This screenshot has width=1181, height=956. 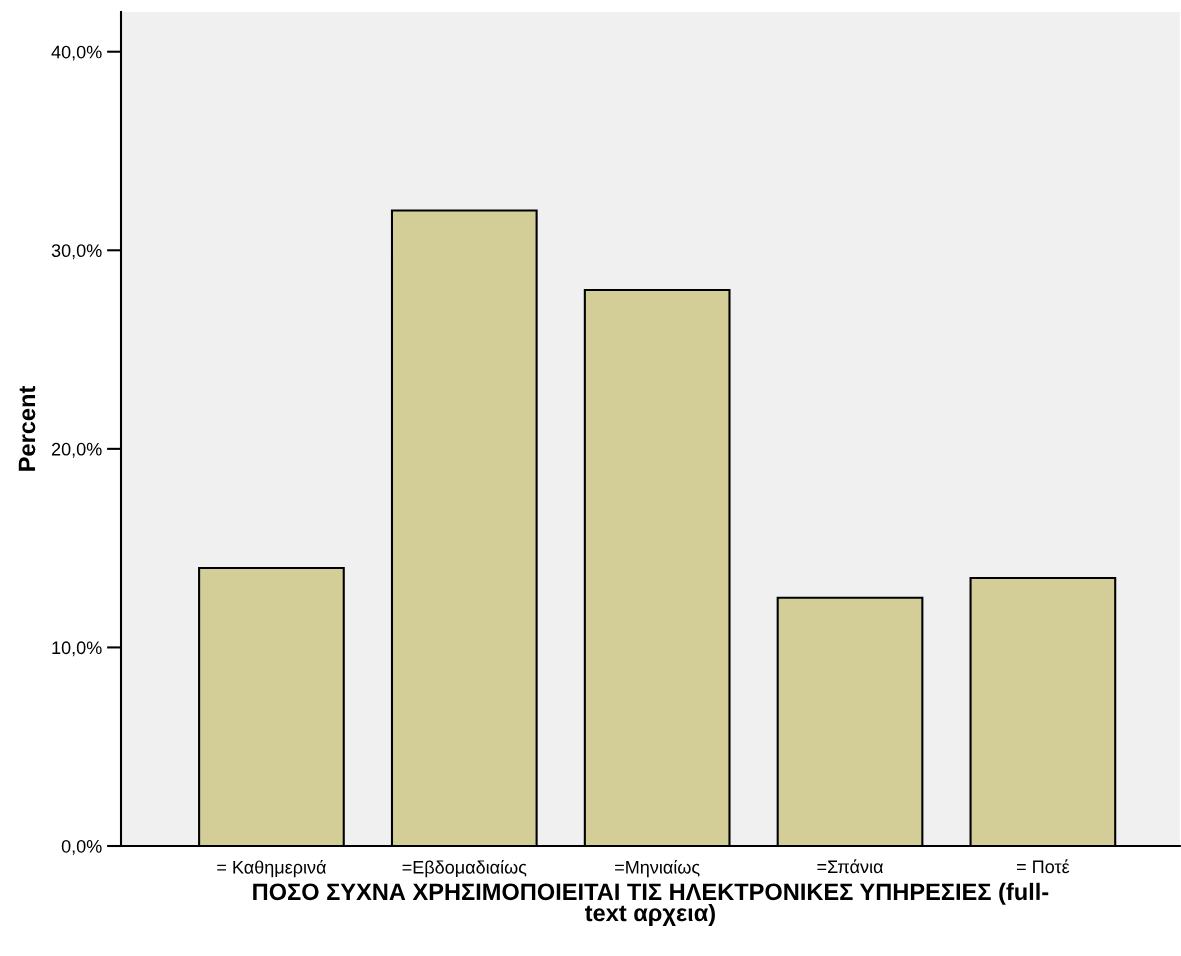 I want to click on y-axis-title: Percent, so click(x=27, y=428).